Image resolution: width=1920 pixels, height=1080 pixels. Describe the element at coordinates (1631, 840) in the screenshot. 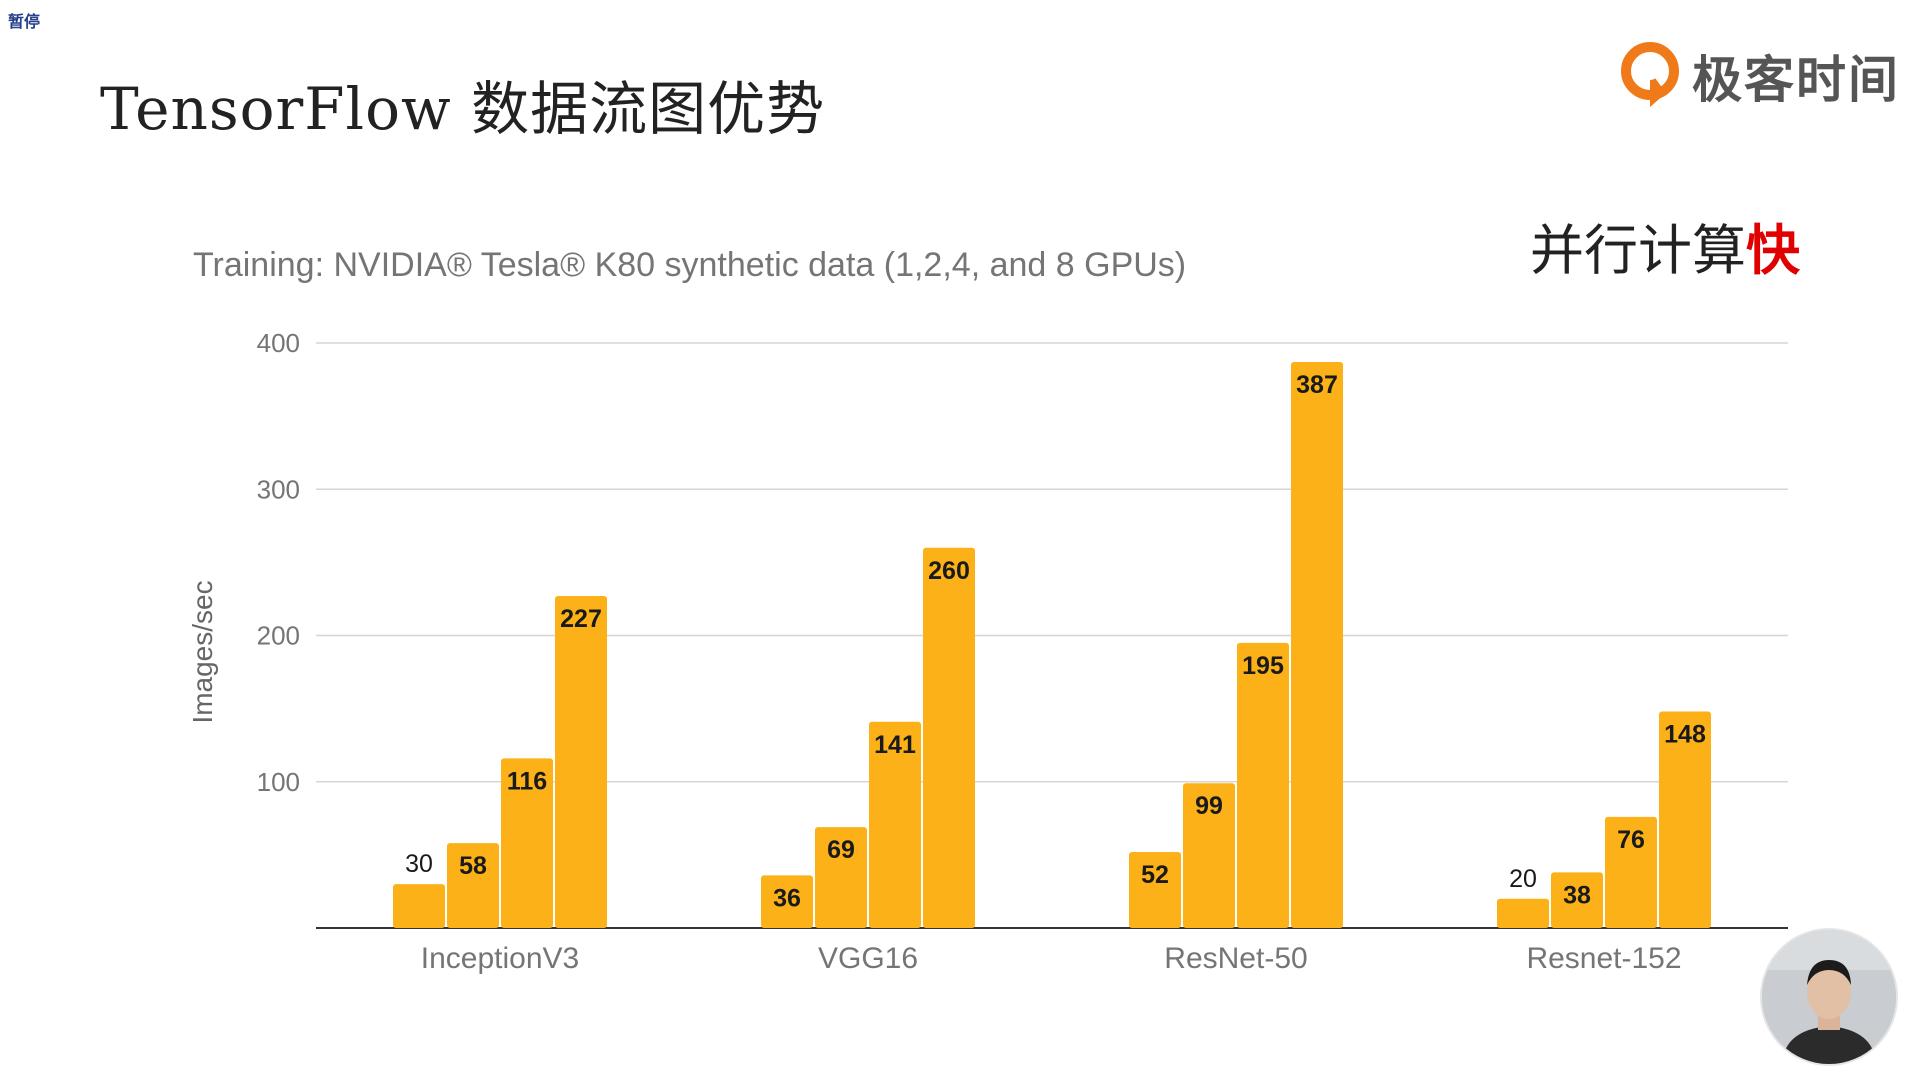

I see `bar-value-label: 76` at that location.